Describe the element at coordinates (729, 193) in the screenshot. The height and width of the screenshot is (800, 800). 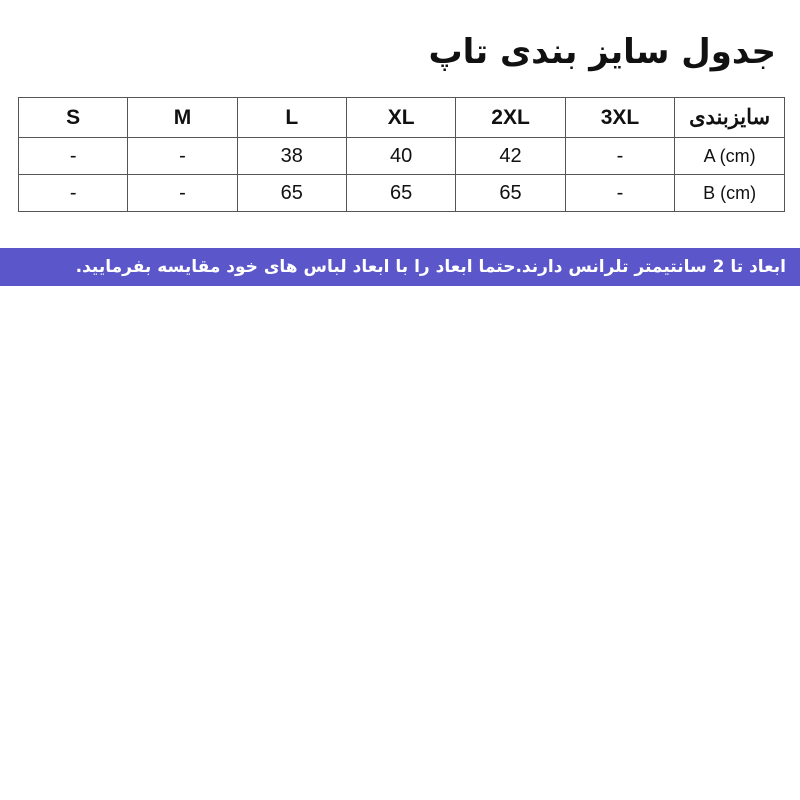
I see `row-label: B (cm)` at that location.